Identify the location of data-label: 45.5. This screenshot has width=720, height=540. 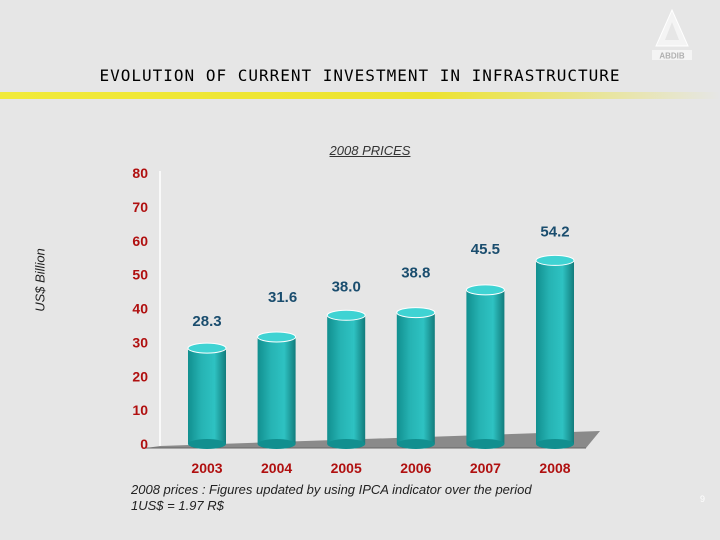
(485, 249).